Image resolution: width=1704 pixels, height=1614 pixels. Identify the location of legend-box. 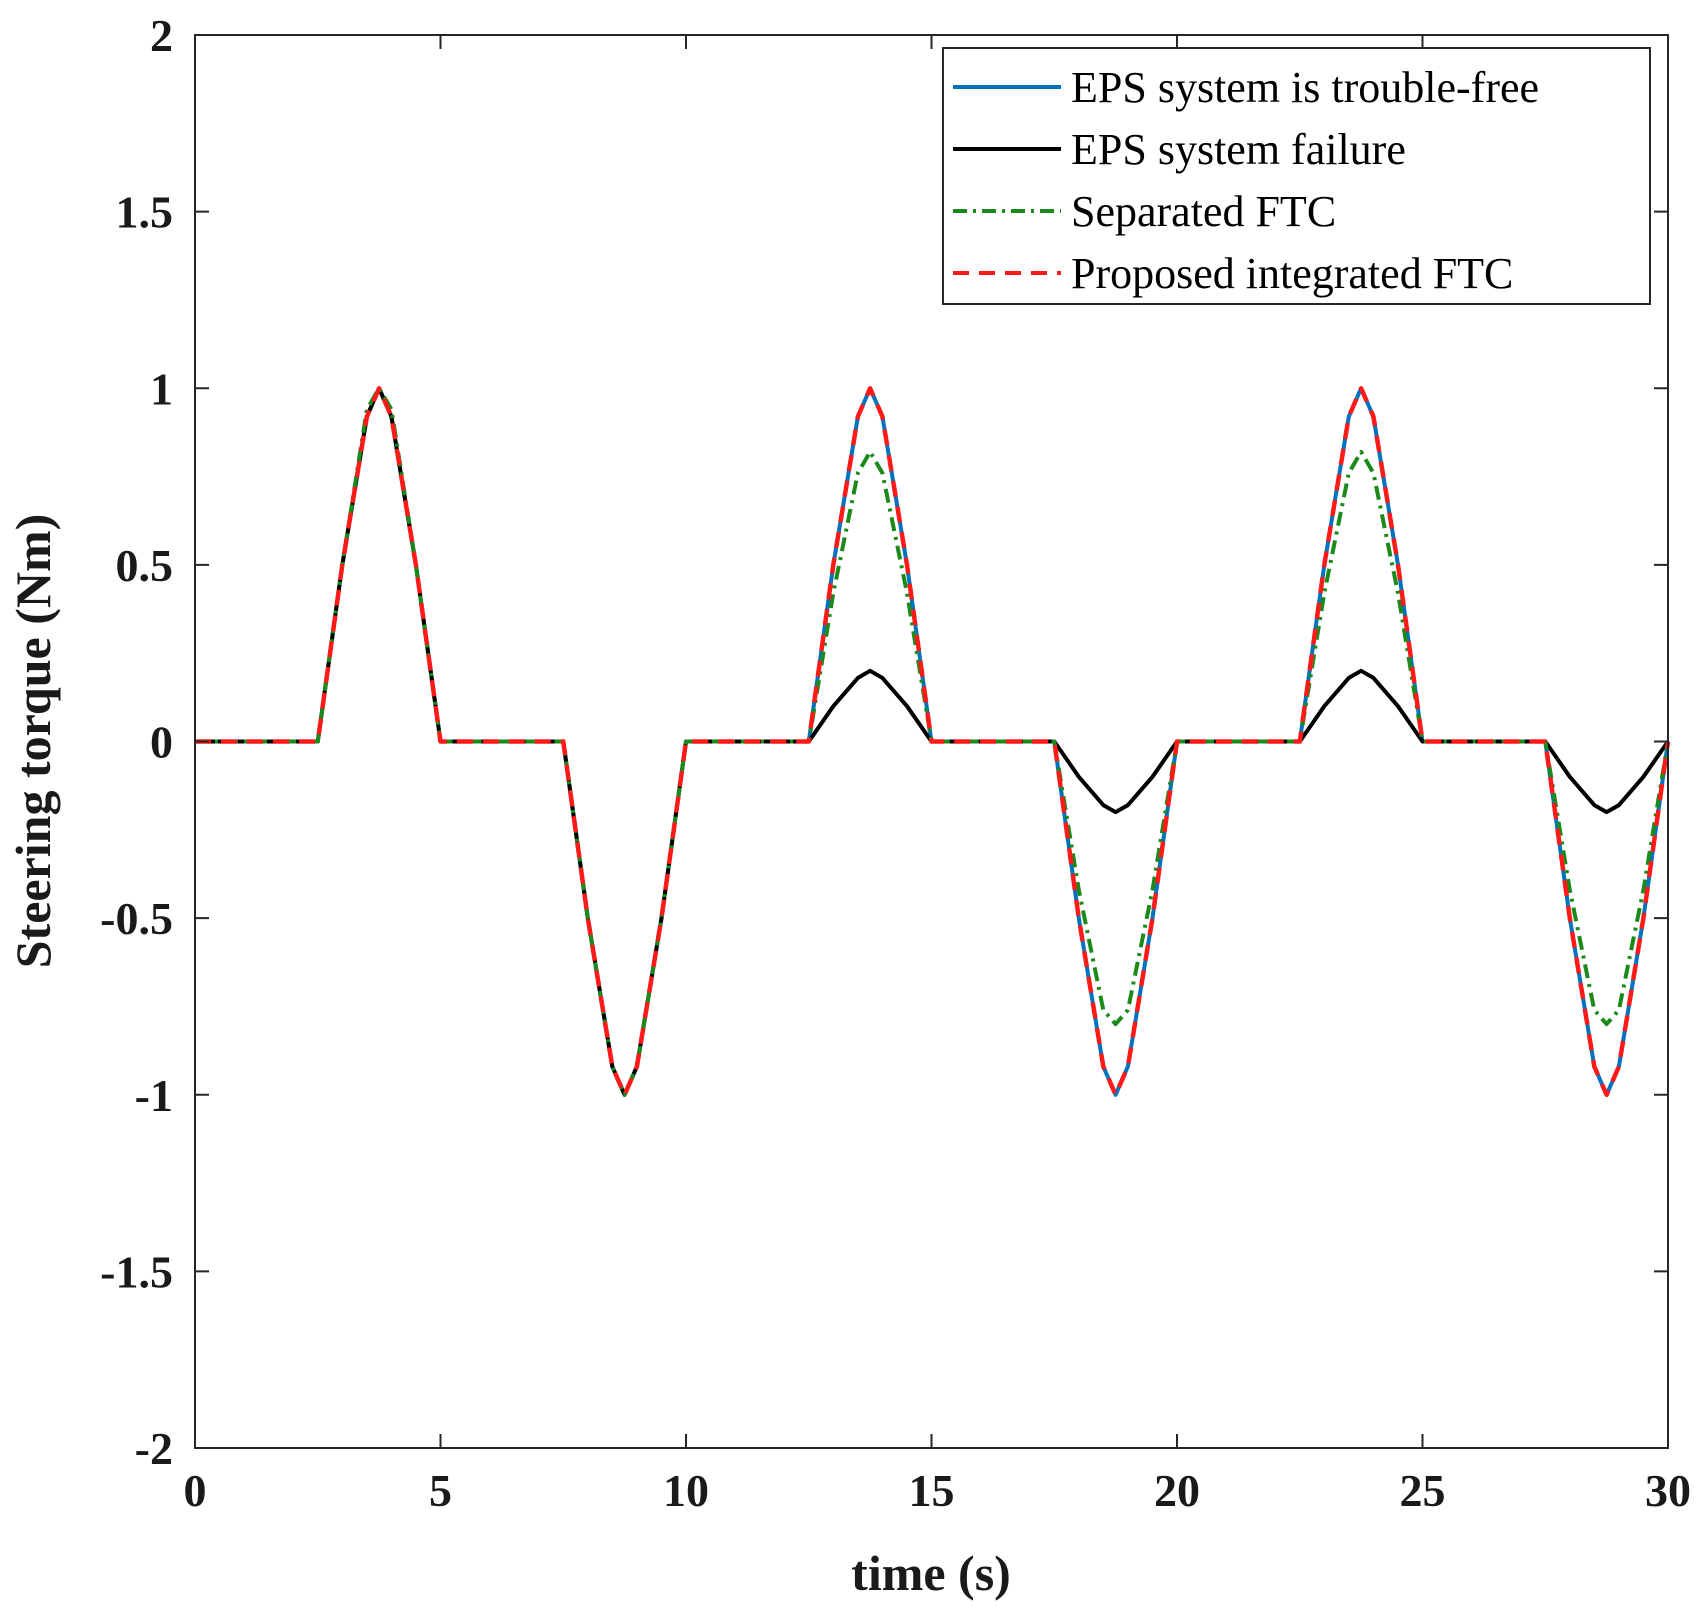
(1296, 176).